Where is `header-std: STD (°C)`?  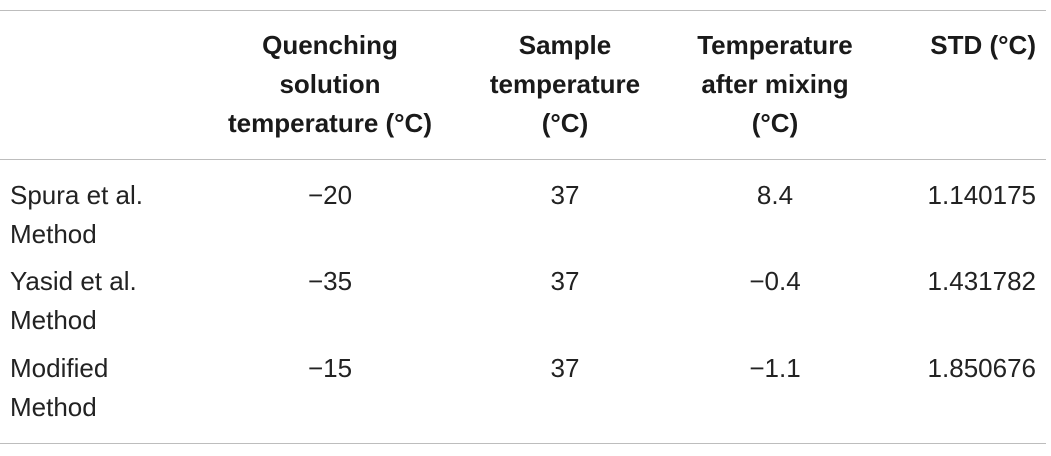 header-std: STD (°C) is located at coordinates (983, 45).